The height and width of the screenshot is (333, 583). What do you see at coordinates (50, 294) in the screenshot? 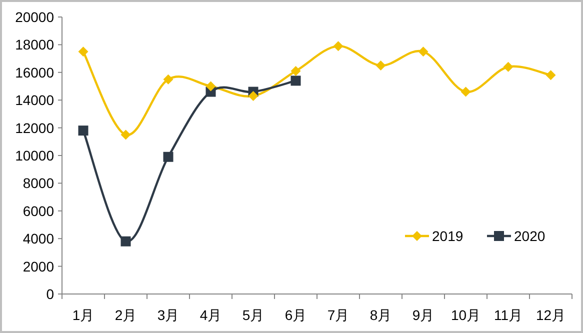
I see `y-tick-label: 0` at bounding box center [50, 294].